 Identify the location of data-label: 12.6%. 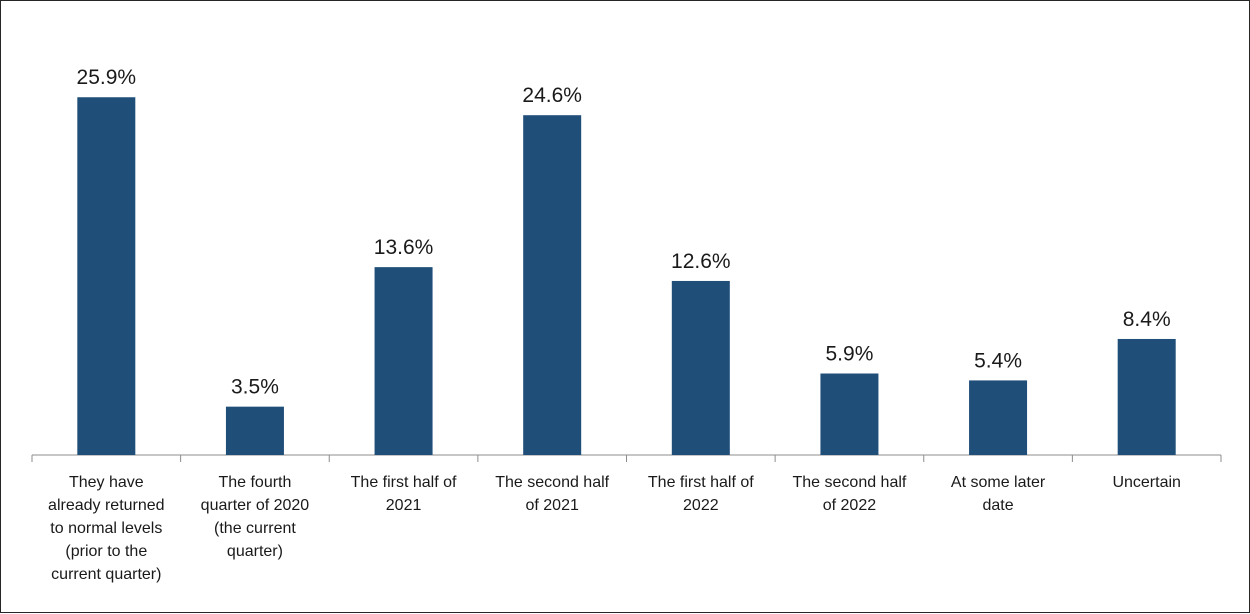
(701, 261).